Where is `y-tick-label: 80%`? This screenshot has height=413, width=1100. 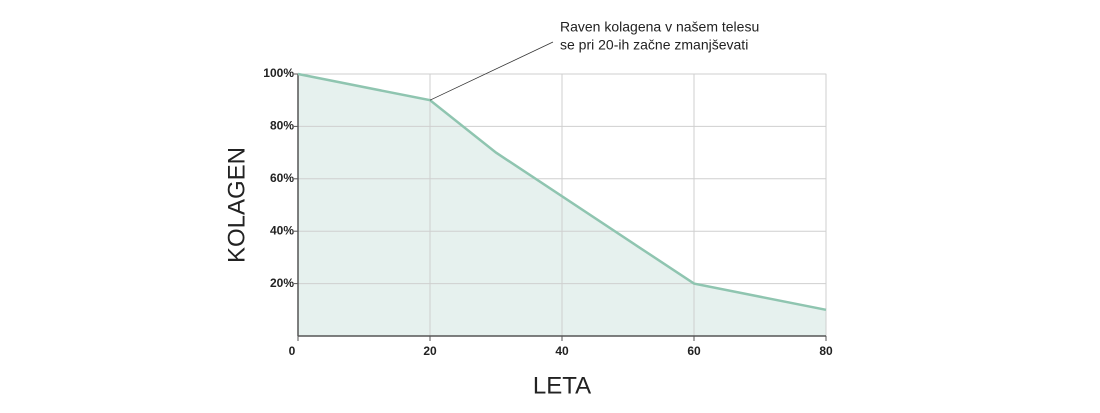
y-tick-label: 80% is located at coordinates (282, 126).